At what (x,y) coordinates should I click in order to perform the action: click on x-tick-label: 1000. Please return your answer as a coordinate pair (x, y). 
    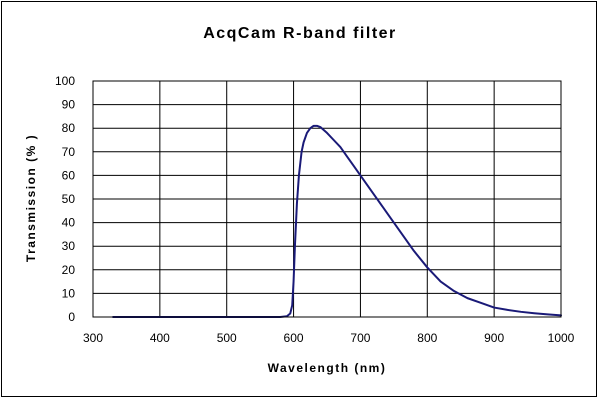
    Looking at the image, I should click on (561, 338).